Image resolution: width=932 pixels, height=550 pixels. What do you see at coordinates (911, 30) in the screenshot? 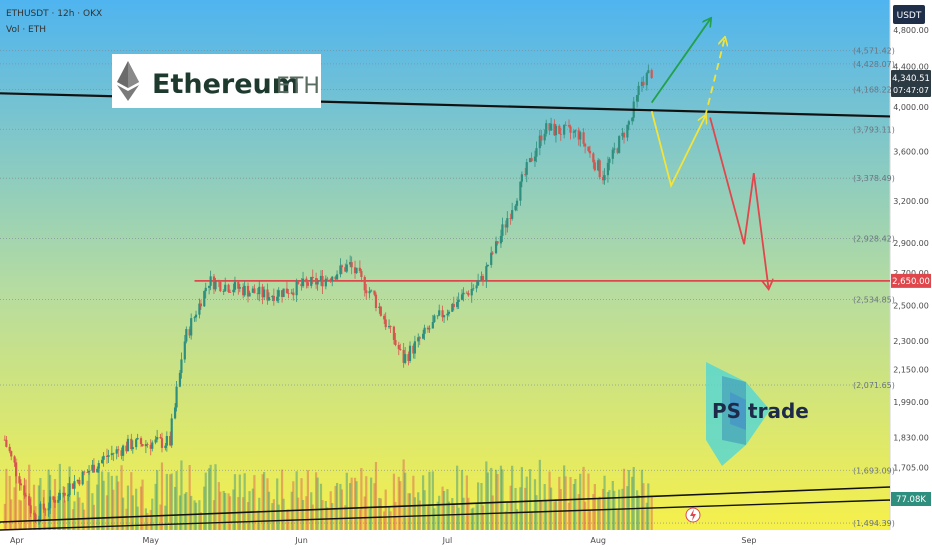
I see `price-tick-label: 4,800.00` at bounding box center [911, 30].